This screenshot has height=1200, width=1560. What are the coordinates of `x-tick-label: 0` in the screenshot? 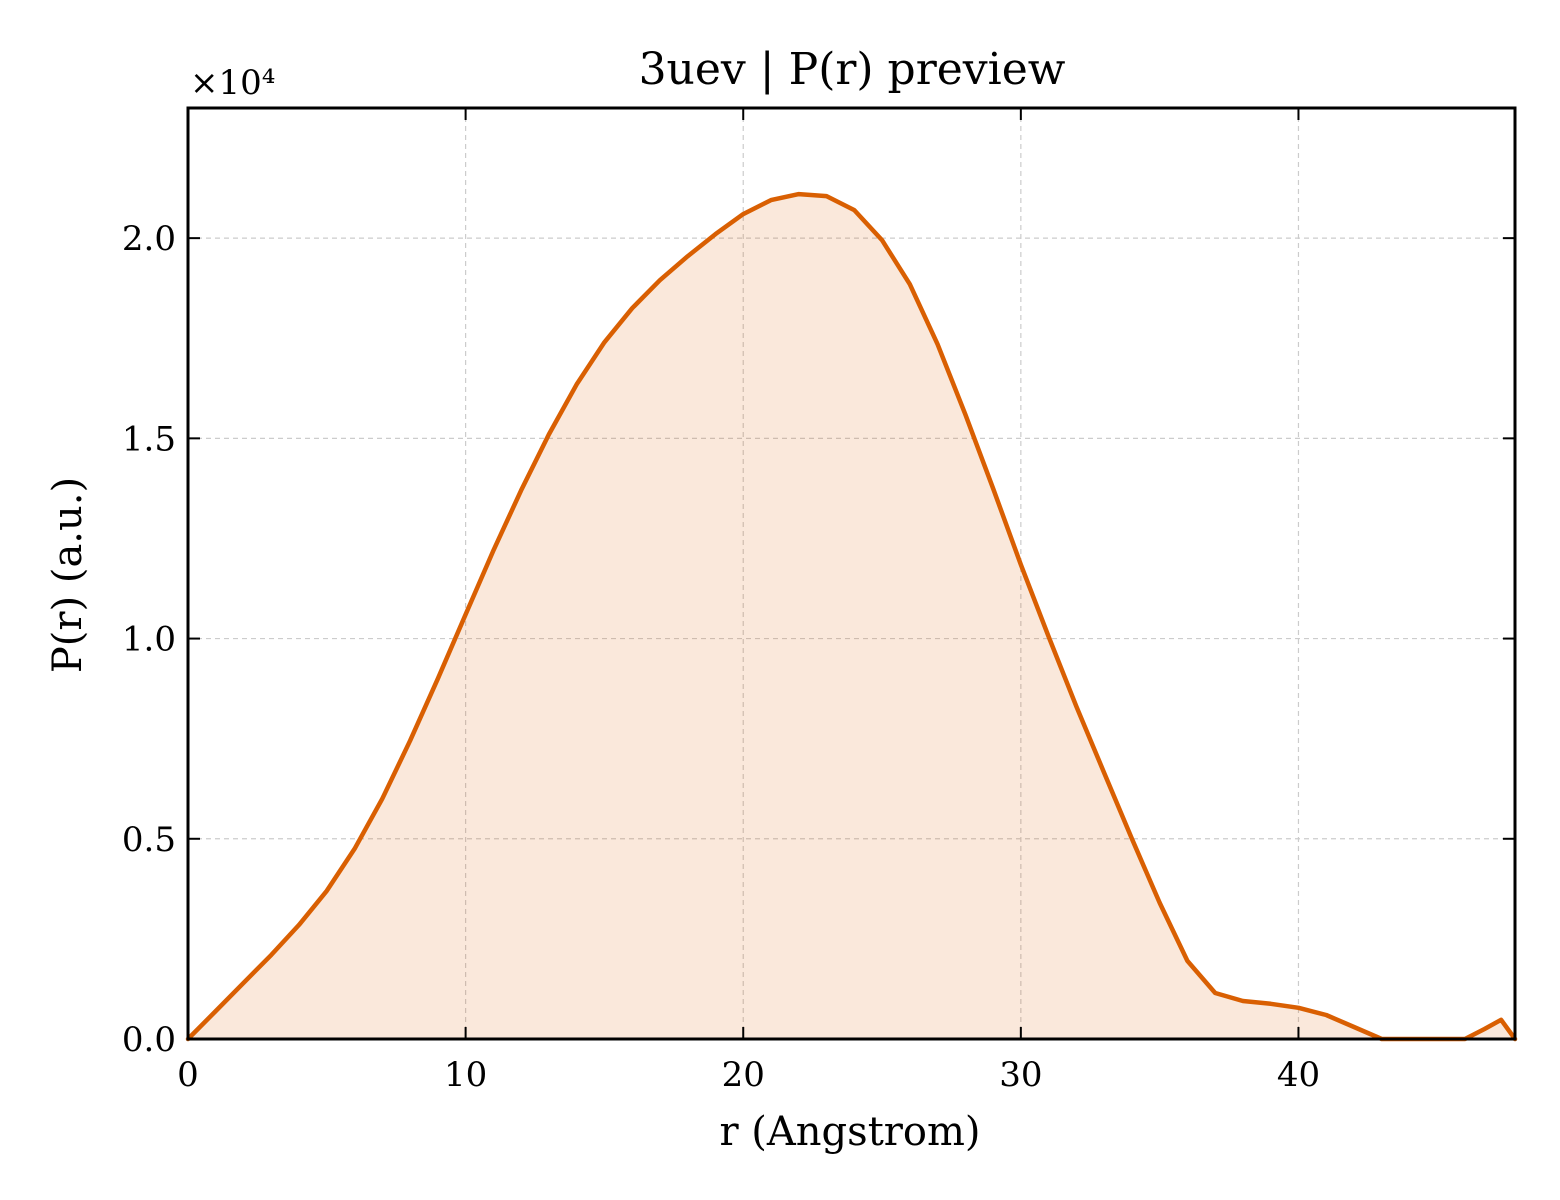 It's located at (188, 1075).